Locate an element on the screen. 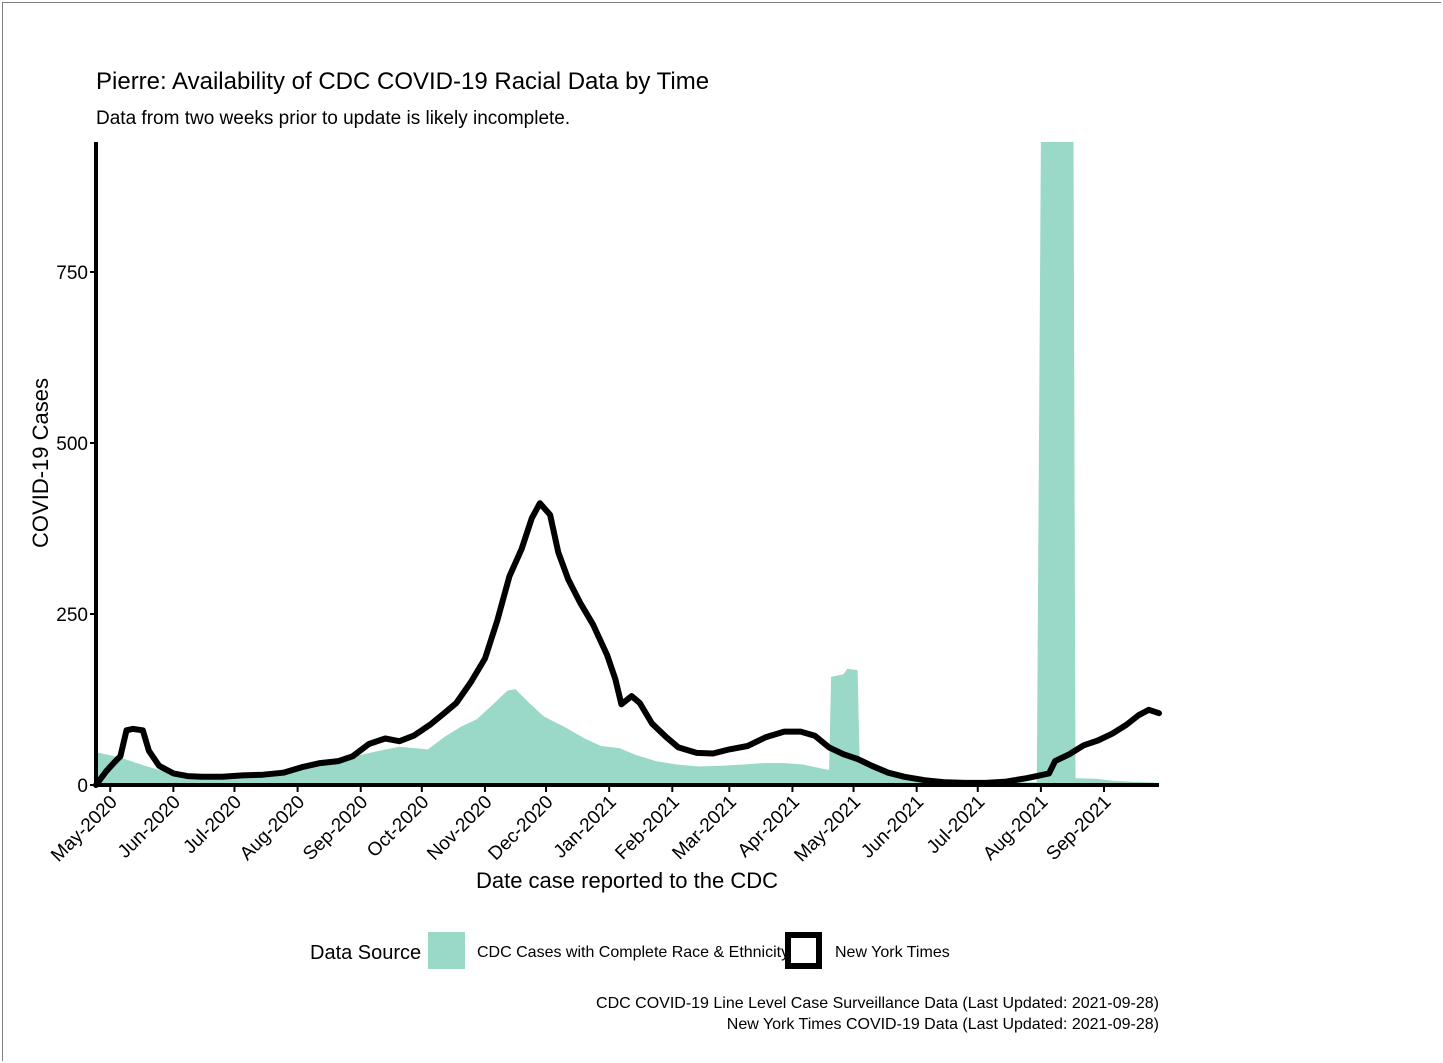 This screenshot has width=1443, height=1063. y-axis-ticks: 0 250 500 750 is located at coordinates (76, 530).